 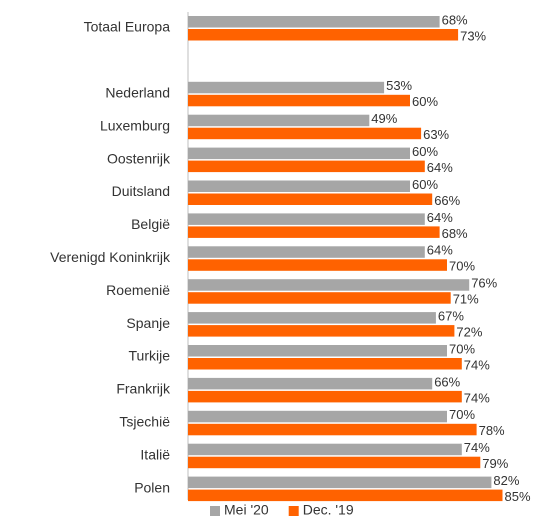 What do you see at coordinates (473, 35) in the screenshot?
I see `value-label: 73%` at bounding box center [473, 35].